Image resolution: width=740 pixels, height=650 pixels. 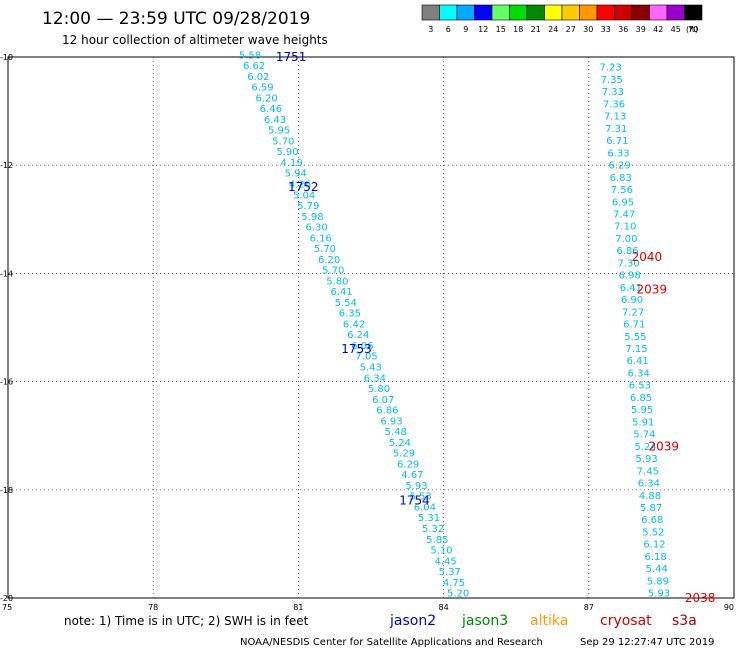 What do you see at coordinates (630, 276) in the screenshot?
I see `swh-value-label: 6.98` at bounding box center [630, 276].